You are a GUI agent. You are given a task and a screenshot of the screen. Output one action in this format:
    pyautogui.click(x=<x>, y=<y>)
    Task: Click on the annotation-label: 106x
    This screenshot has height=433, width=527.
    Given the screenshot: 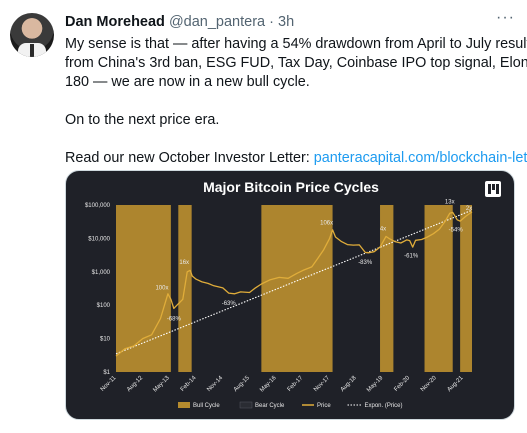 What is the action you would take?
    pyautogui.click(x=326, y=224)
    